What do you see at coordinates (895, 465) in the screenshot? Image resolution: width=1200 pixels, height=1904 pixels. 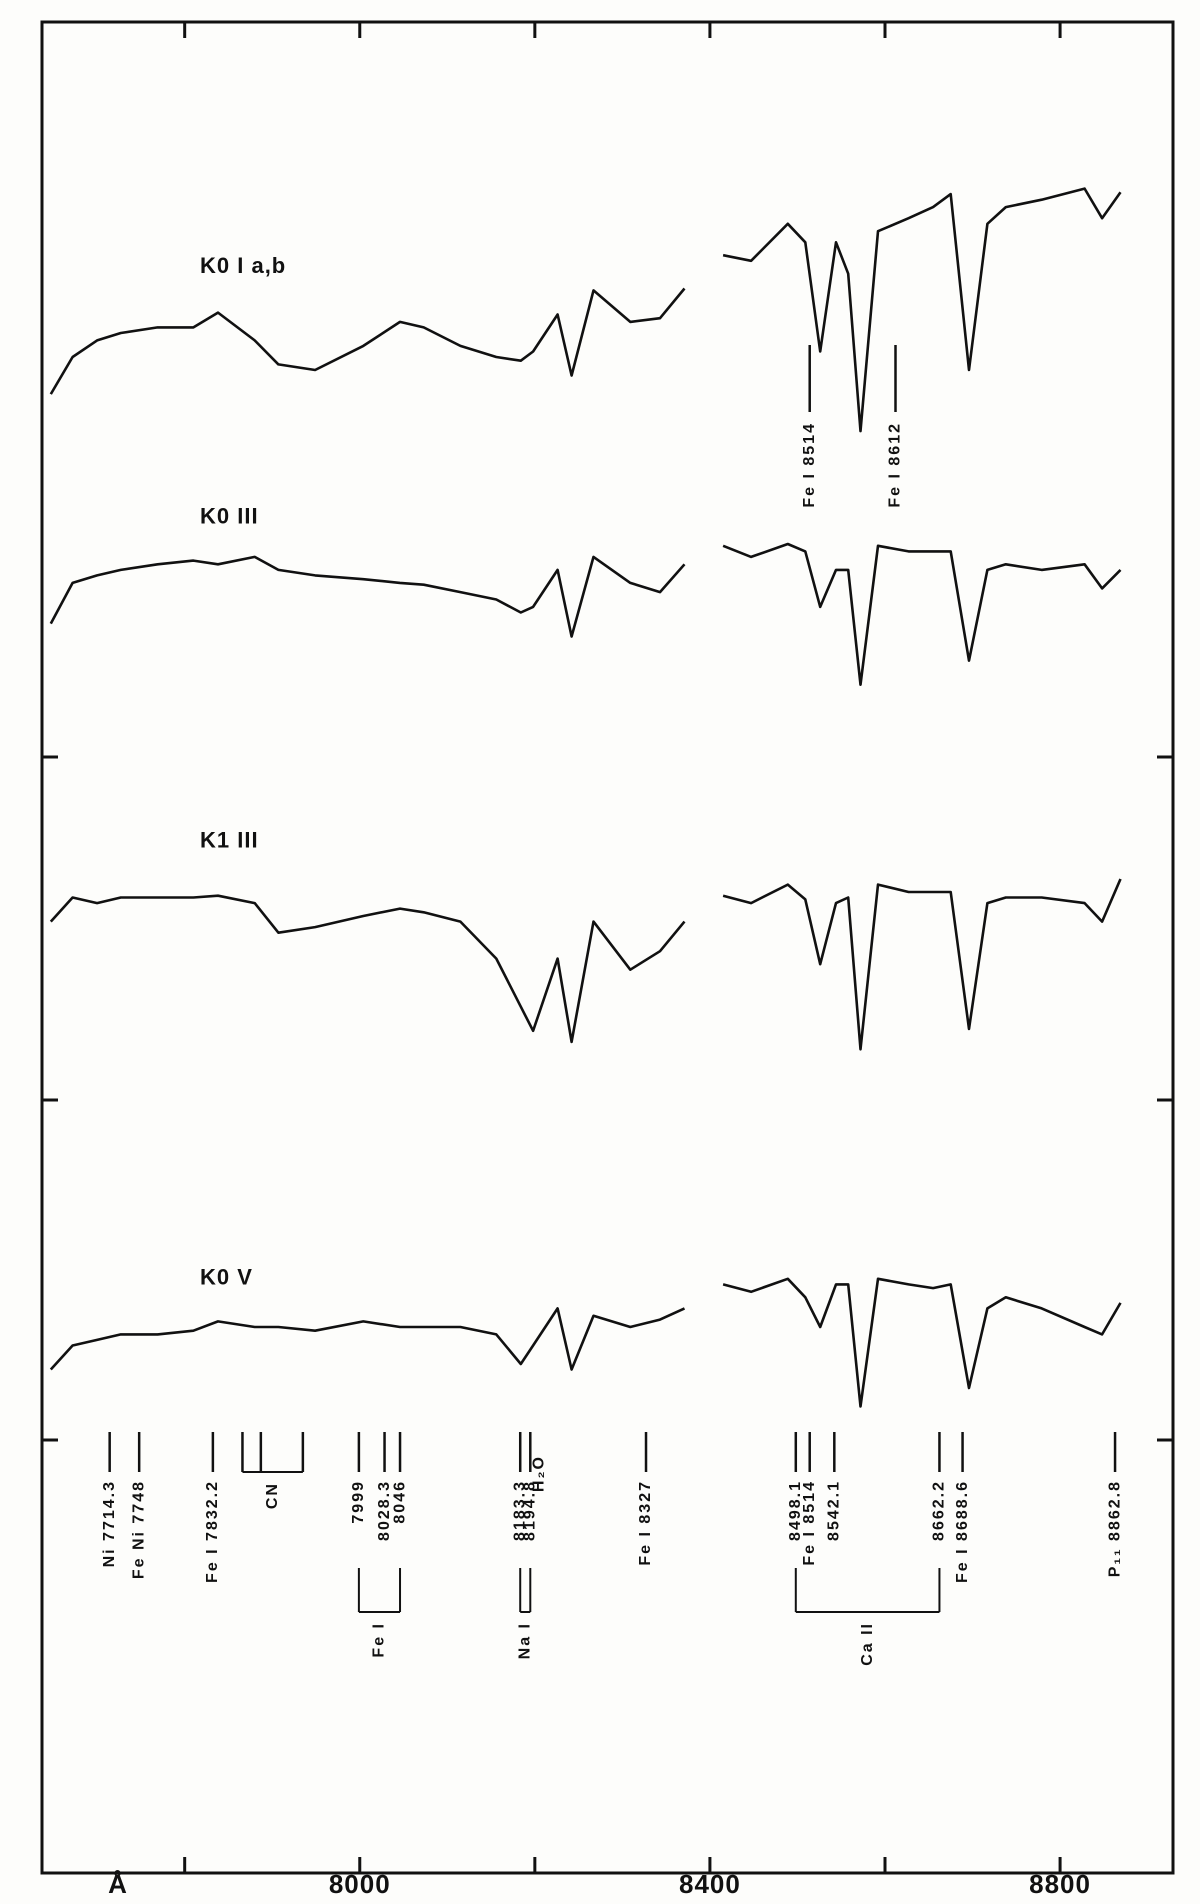 I see `line-id-label: Fe I 8612` at bounding box center [895, 465].